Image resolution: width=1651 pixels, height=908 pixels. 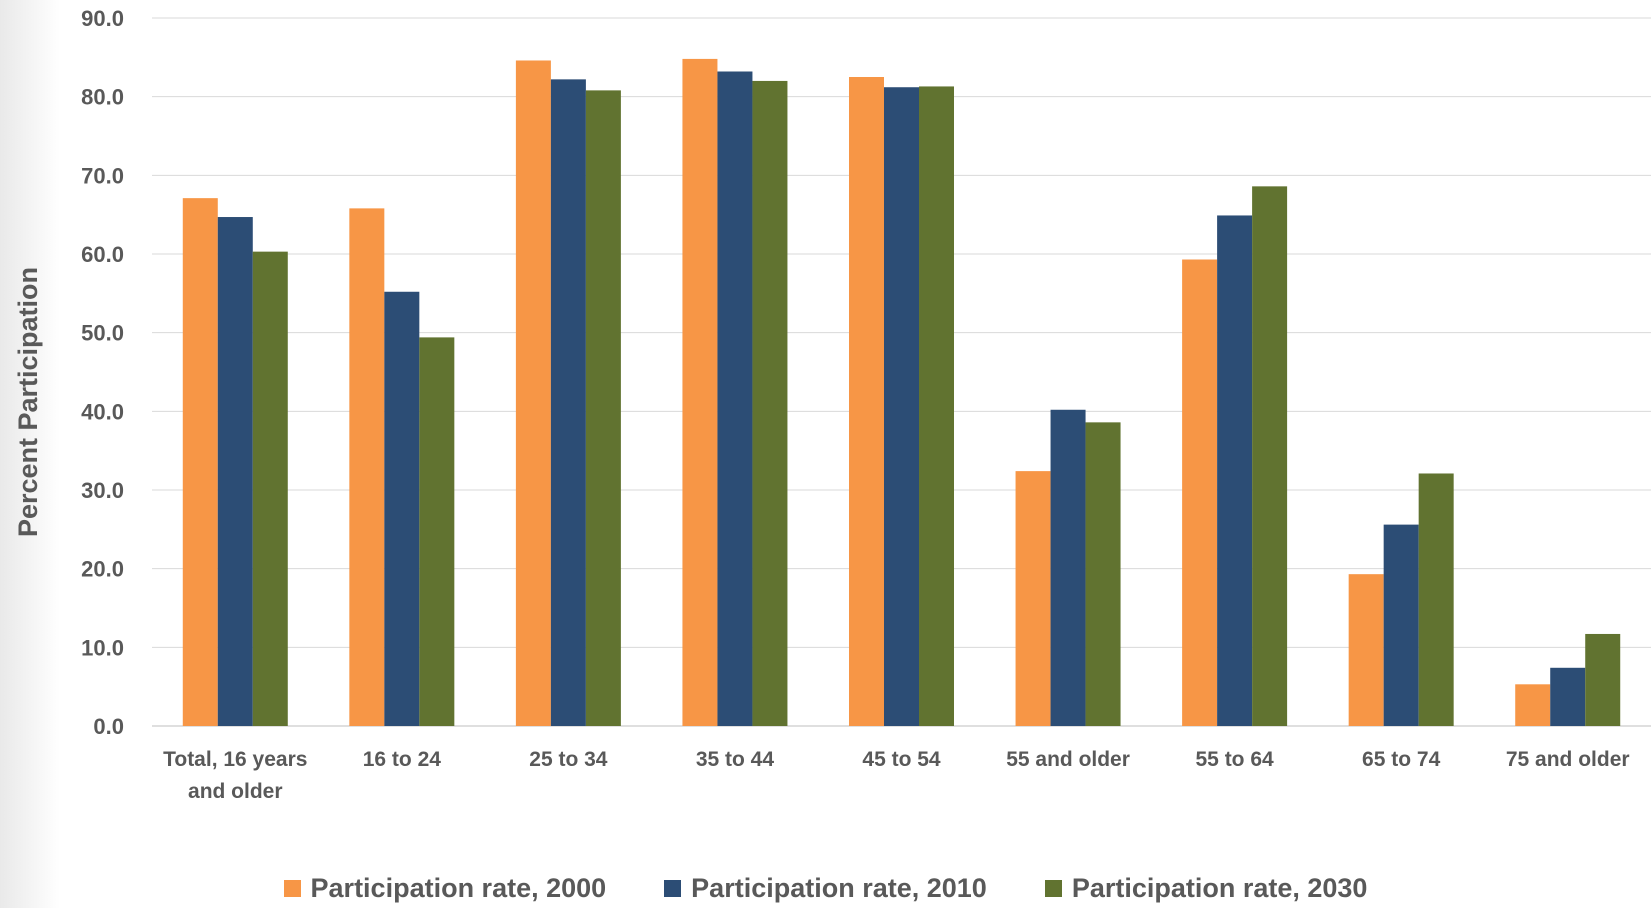 I want to click on y-tick-label: 30.0, so click(x=102, y=490).